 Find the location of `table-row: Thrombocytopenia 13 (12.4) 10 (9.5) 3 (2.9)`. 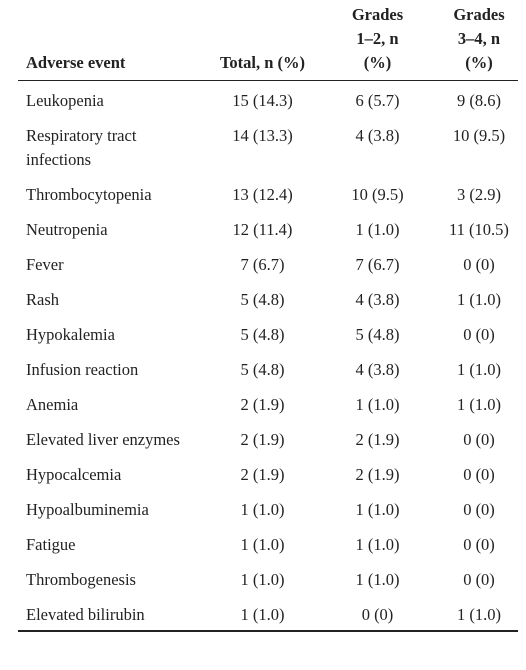

table-row: Thrombocytopenia 13 (12.4) 10 (9.5) 3 (2.9) is located at coordinates (268, 192).